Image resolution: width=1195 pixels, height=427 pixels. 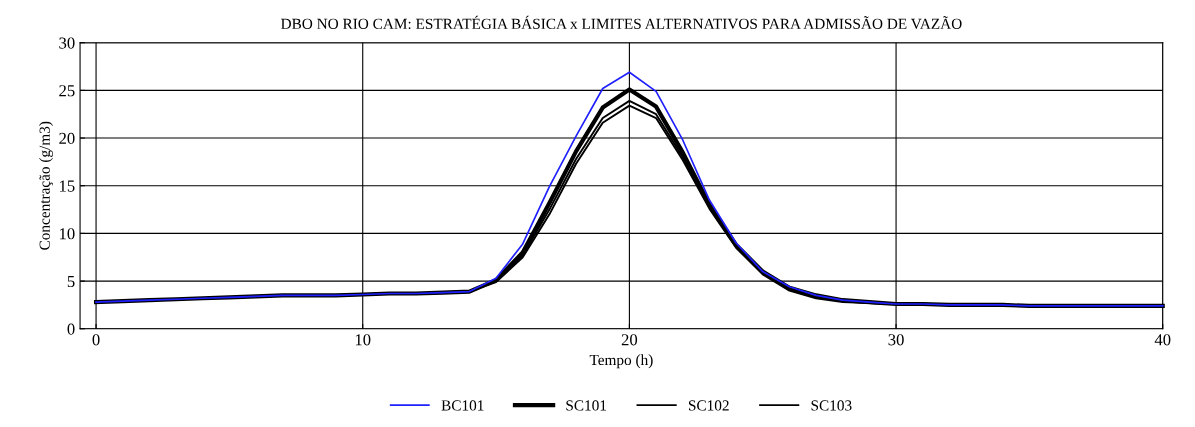 I want to click on y-axis-title: Concentração (g/m3), so click(x=46, y=185).